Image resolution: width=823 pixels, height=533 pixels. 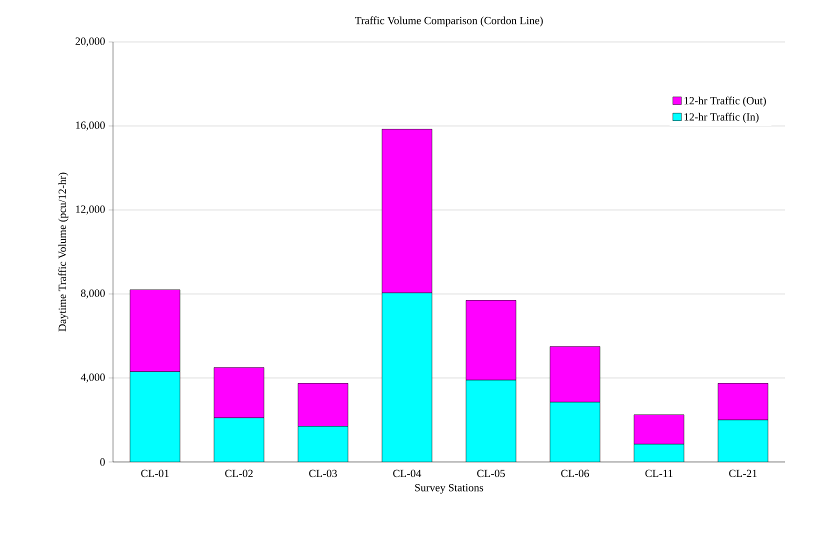 What do you see at coordinates (575, 474) in the screenshot?
I see `x-tick-label: CL-06` at bounding box center [575, 474].